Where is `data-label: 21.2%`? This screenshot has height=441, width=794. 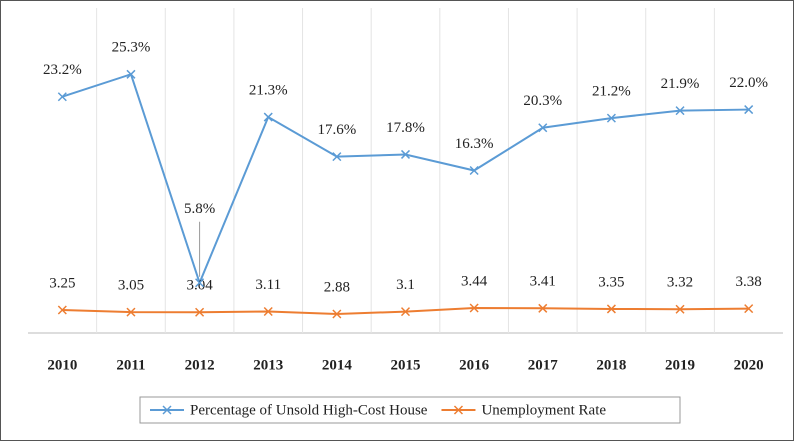
data-label: 21.2% is located at coordinates (611, 92).